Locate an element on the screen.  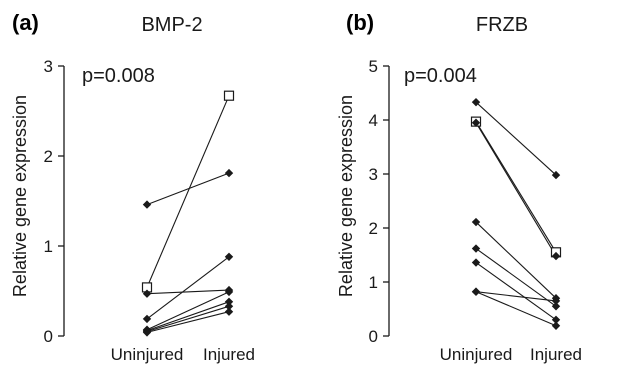
panel-a-y-tick-label: 1 is located at coordinates (48, 246).